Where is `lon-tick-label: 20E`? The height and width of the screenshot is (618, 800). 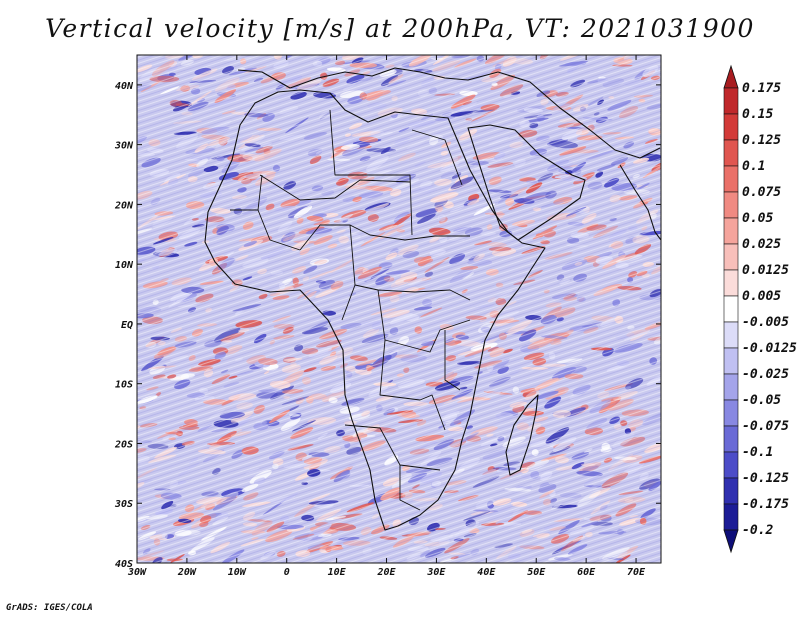 lon-tick-label: 20E is located at coordinates (386, 572).